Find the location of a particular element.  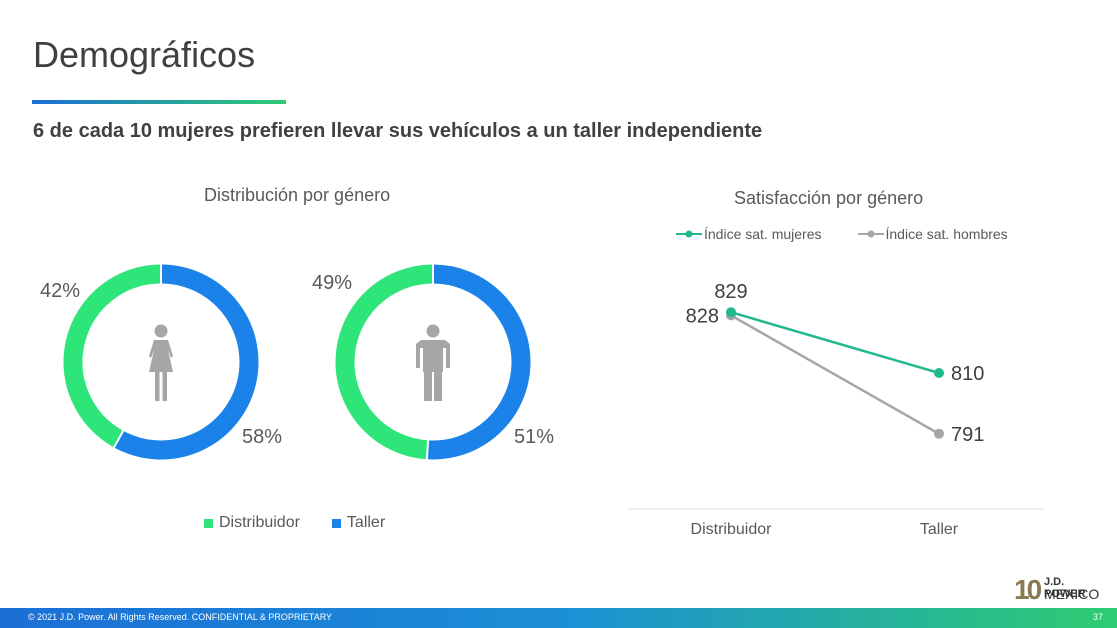

series-line-mujeres is located at coordinates (835, 343).